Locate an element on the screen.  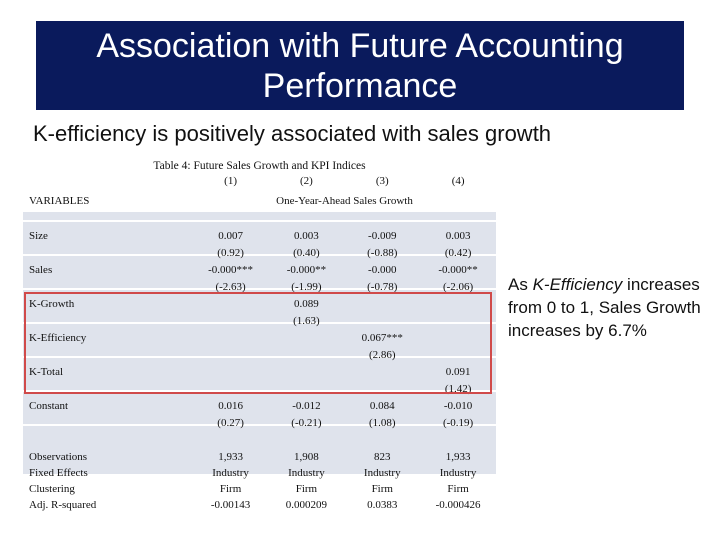
slide-title-line2: Performance is located at coordinates (360, 86).